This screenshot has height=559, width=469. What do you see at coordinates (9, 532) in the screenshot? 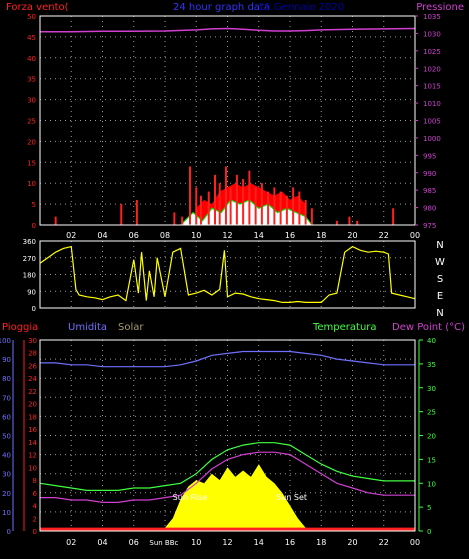
I see `humidity-axis-tick: 0` at bounding box center [9, 532].